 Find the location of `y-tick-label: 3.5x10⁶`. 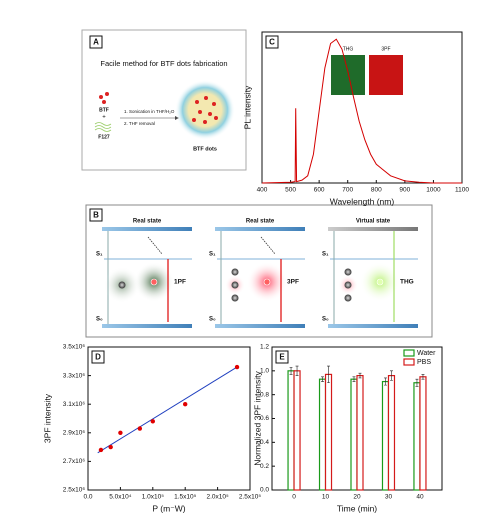

y-tick-label: 3.5x10⁶ is located at coordinates (74, 347).